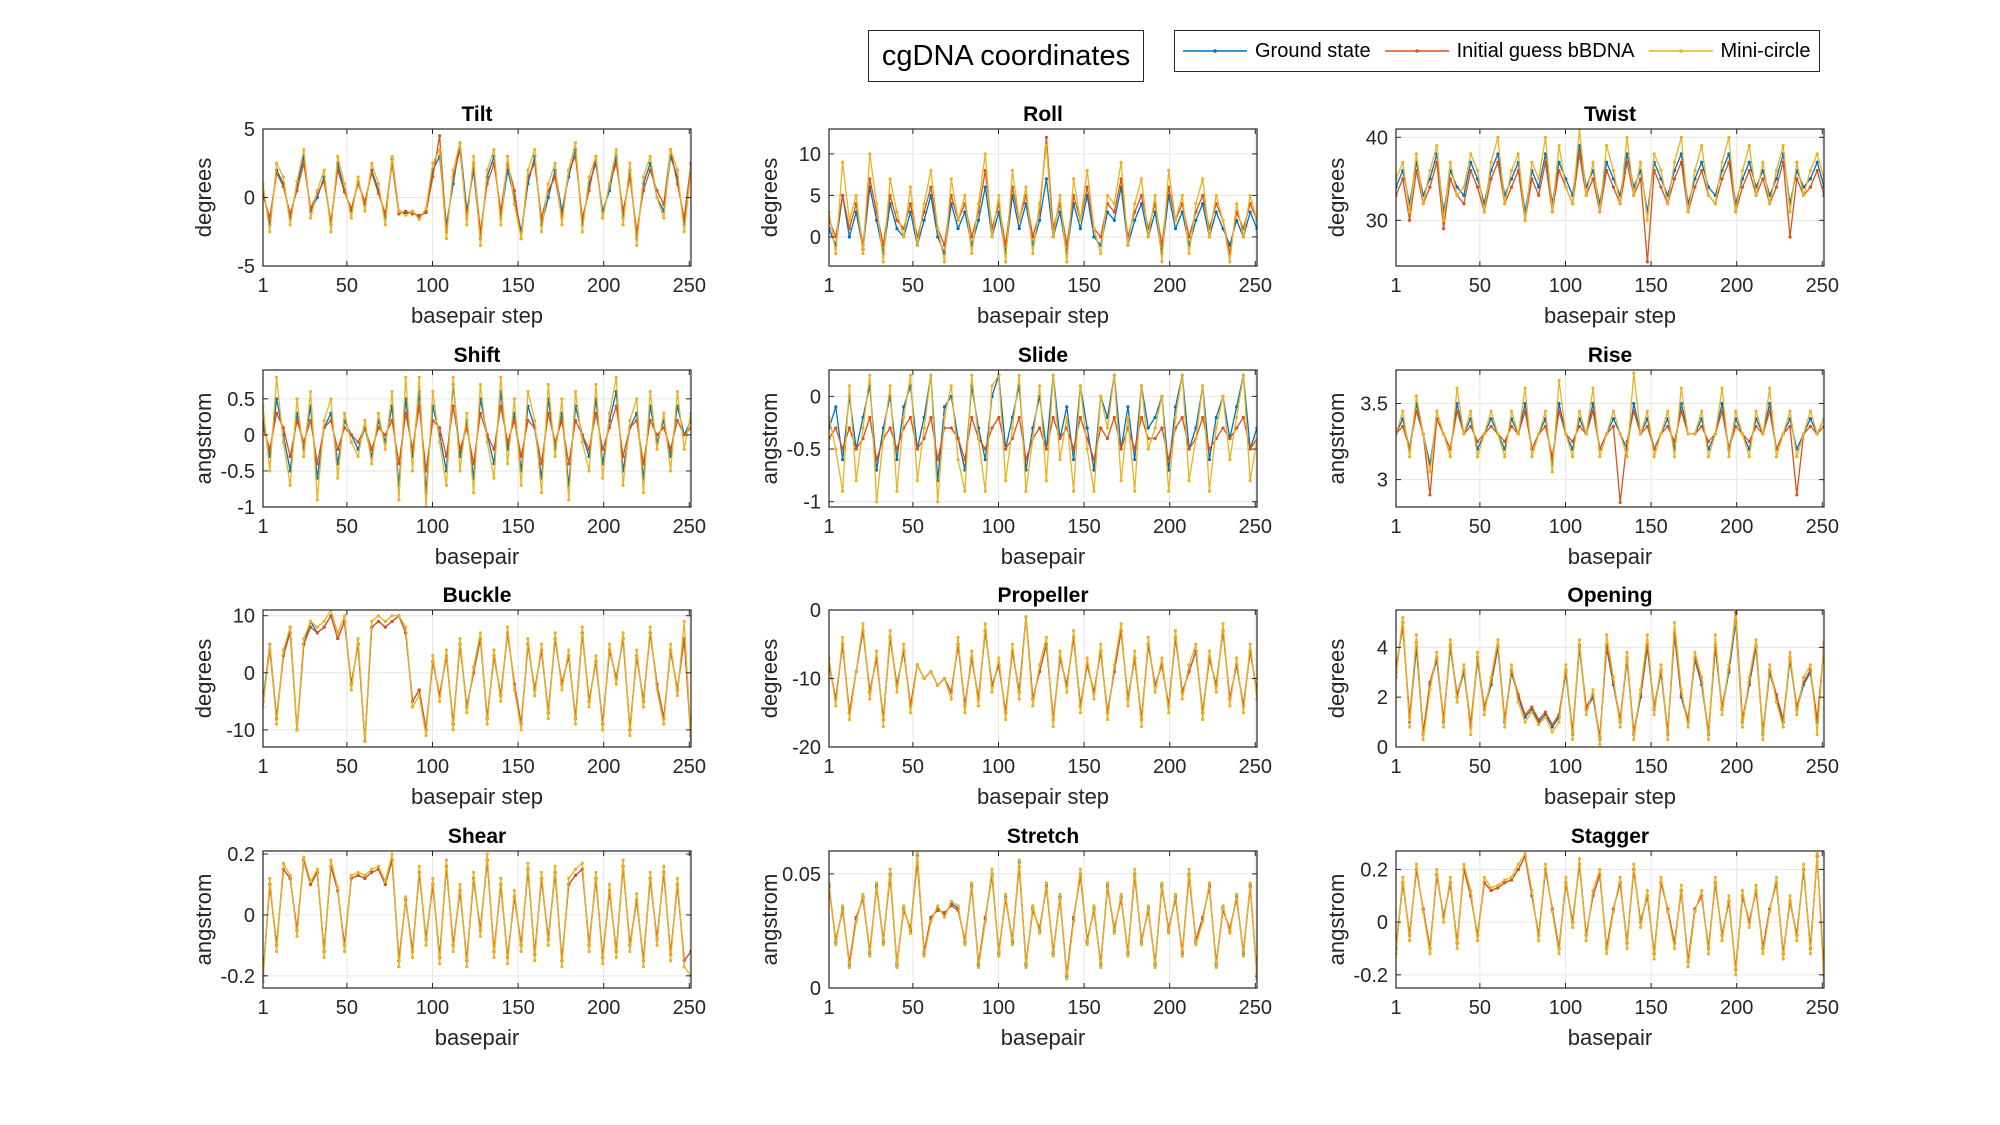 Image resolution: width=2000 pixels, height=1125 pixels. I want to click on x-tick-label-tilt: 100, so click(432, 286).